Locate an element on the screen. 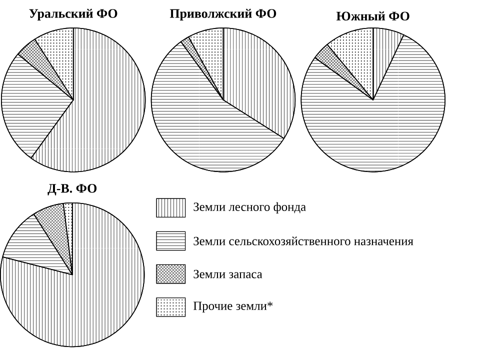 The width and height of the screenshot is (500, 348). legend-label: Прочие земли* is located at coordinates (233, 307).